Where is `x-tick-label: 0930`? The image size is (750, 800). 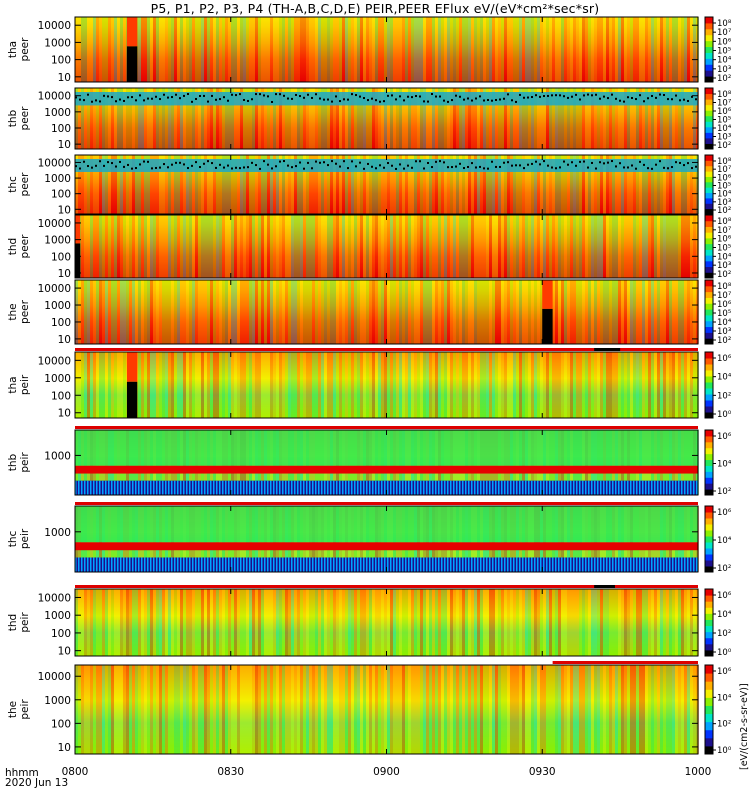 x-tick-label: 0930 is located at coordinates (542, 772).